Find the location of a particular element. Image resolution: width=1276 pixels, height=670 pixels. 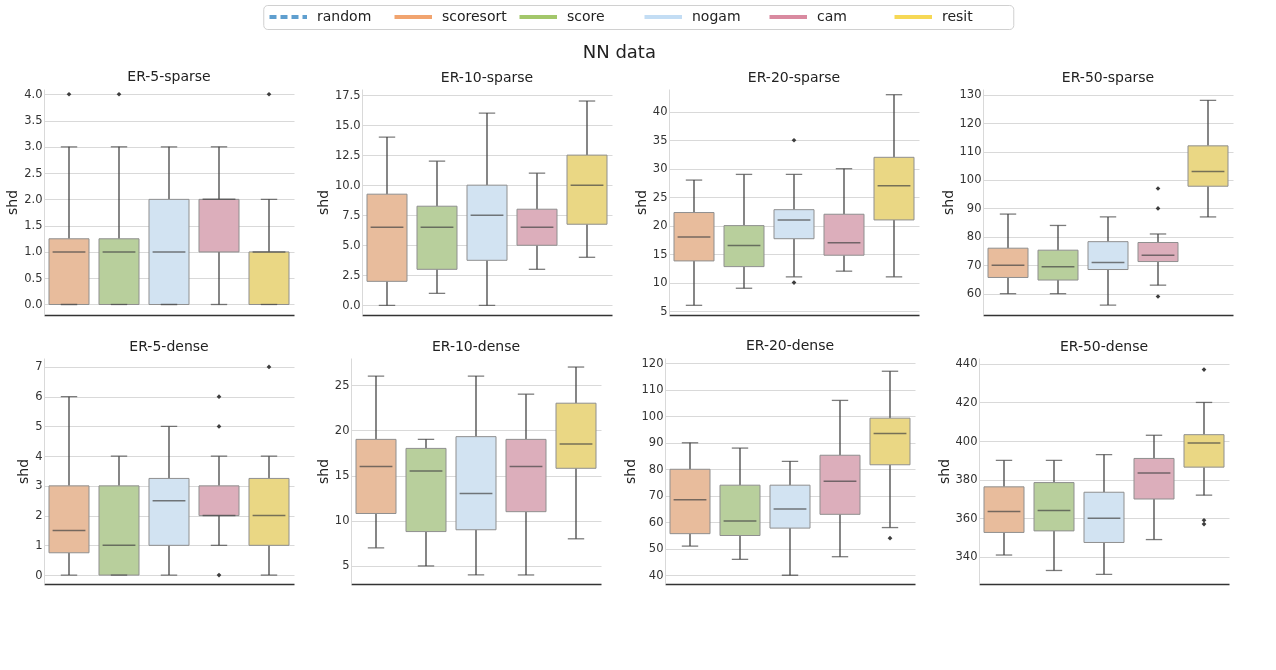

y-tick-label: 3.0 is located at coordinates (33, 146).